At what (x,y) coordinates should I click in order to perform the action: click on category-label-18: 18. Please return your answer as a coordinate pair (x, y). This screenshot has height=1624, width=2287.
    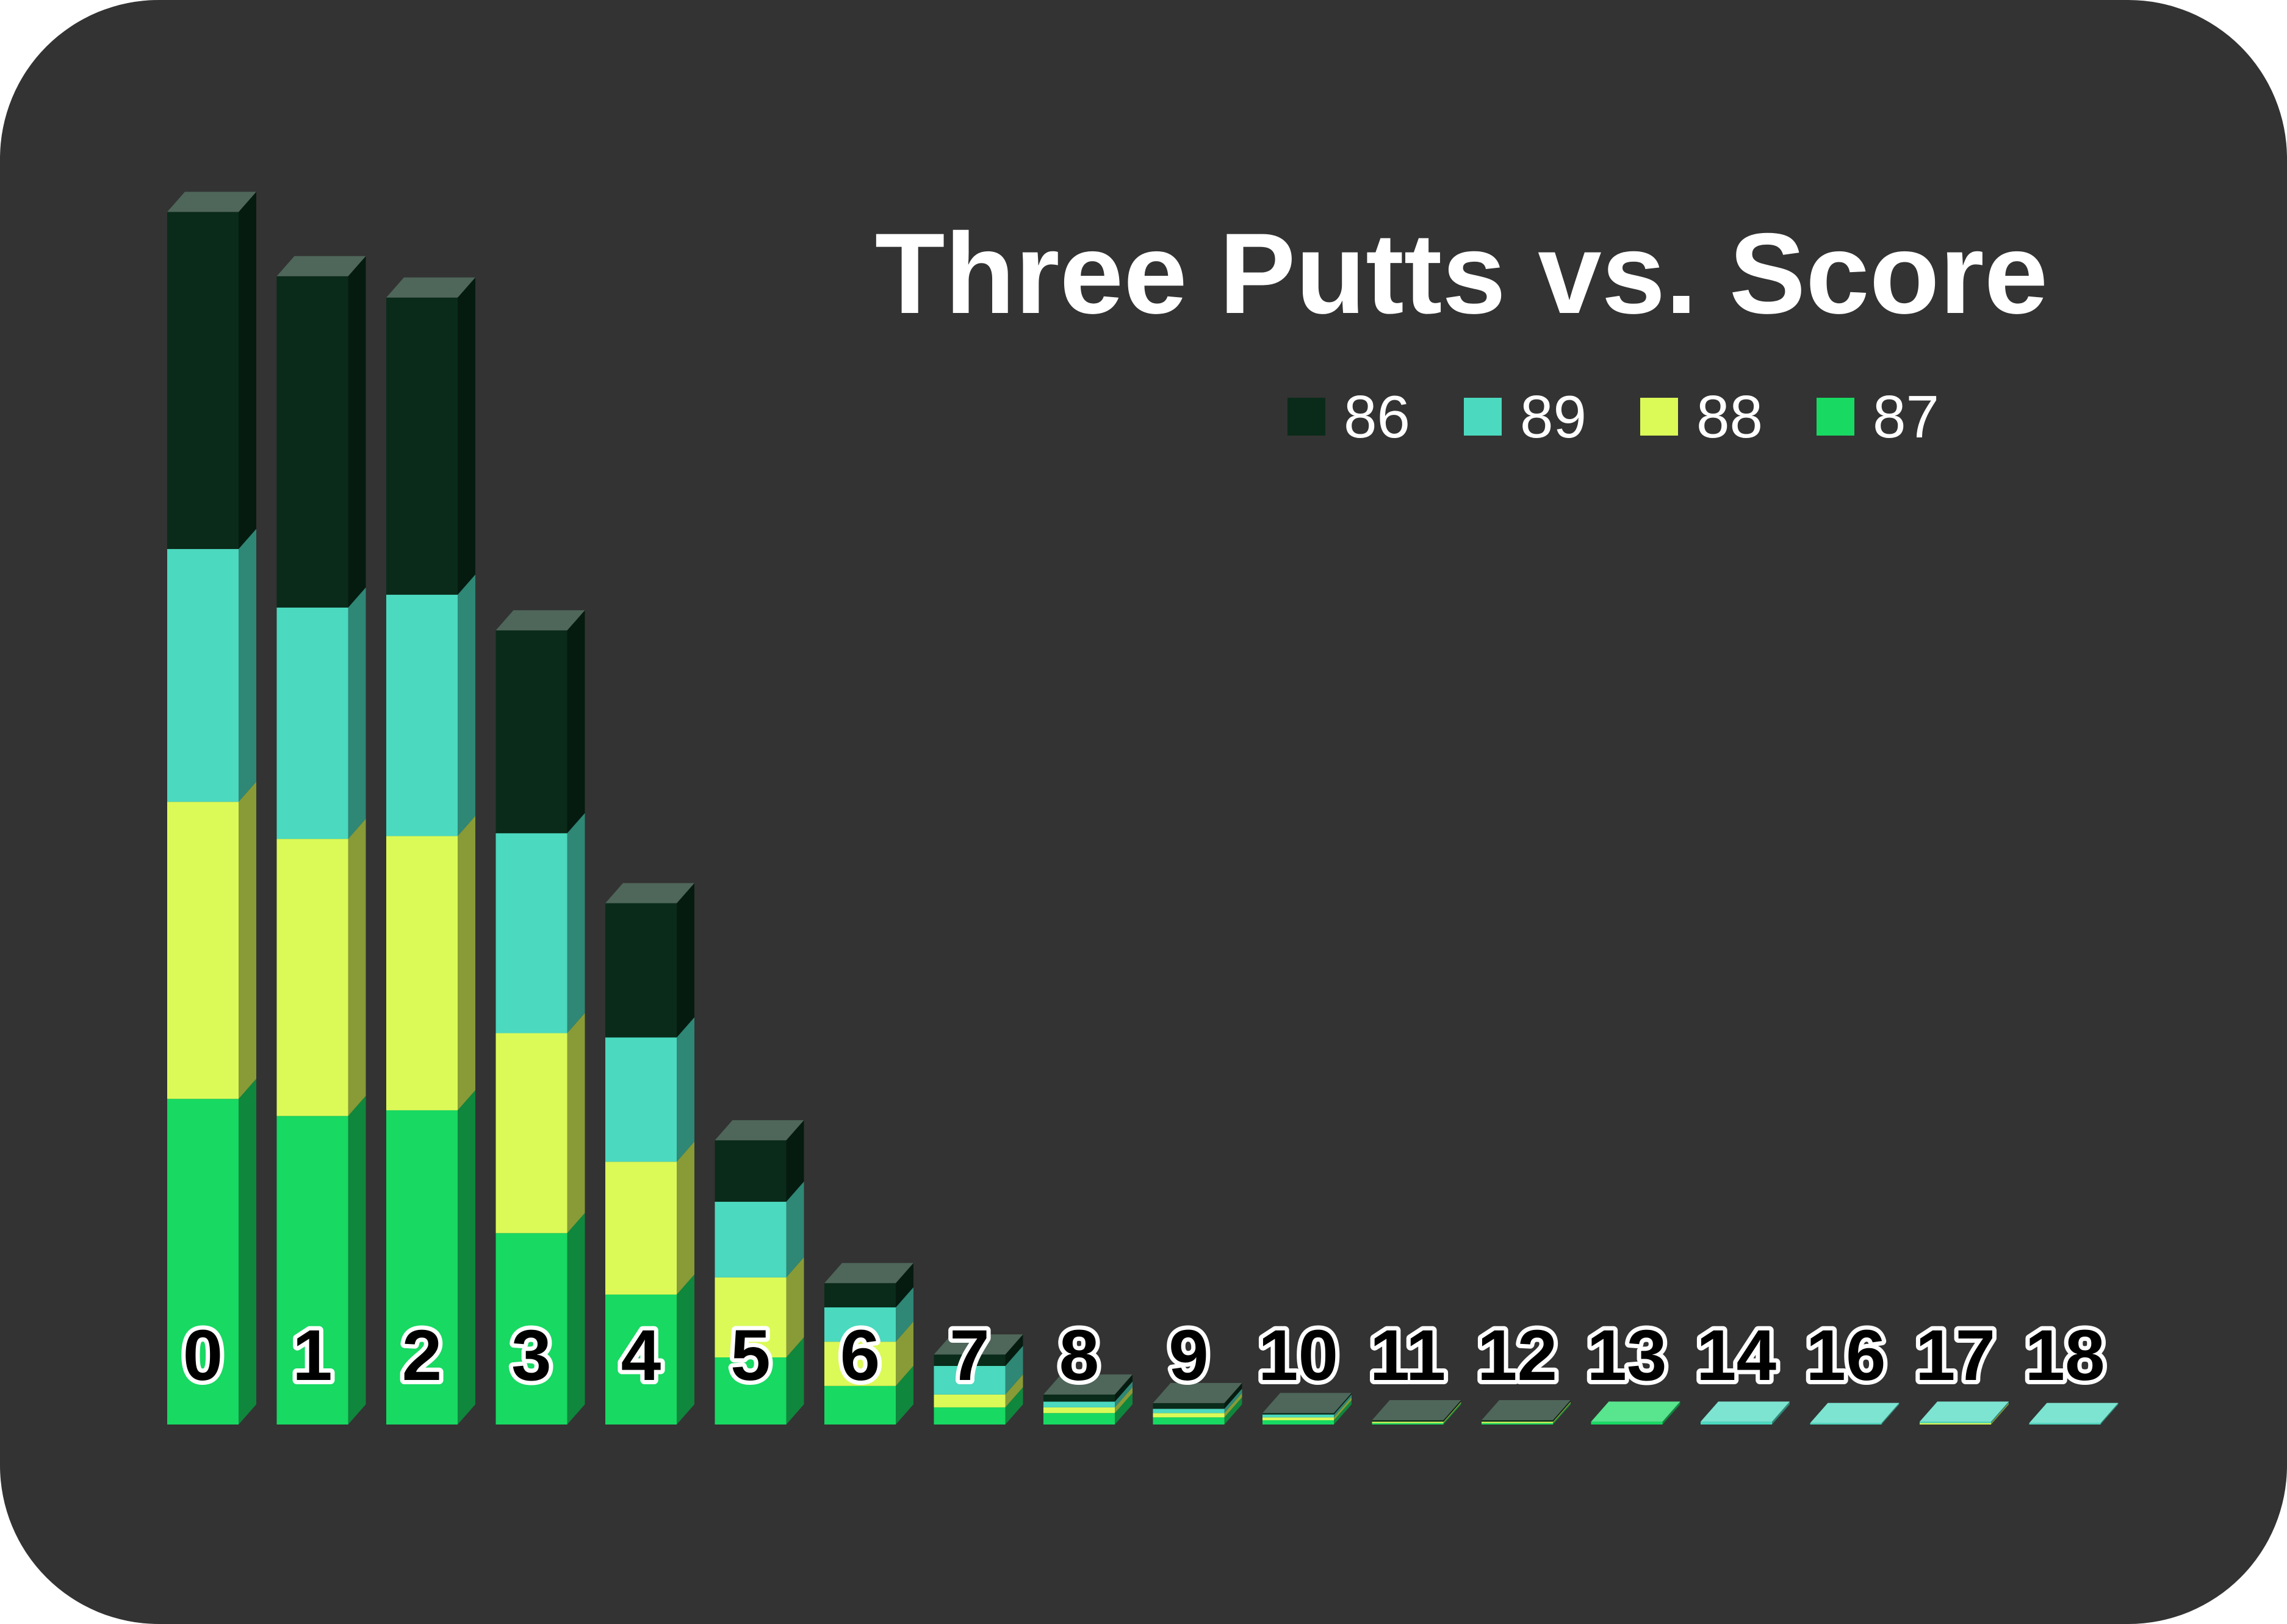
    Looking at the image, I should click on (2065, 1356).